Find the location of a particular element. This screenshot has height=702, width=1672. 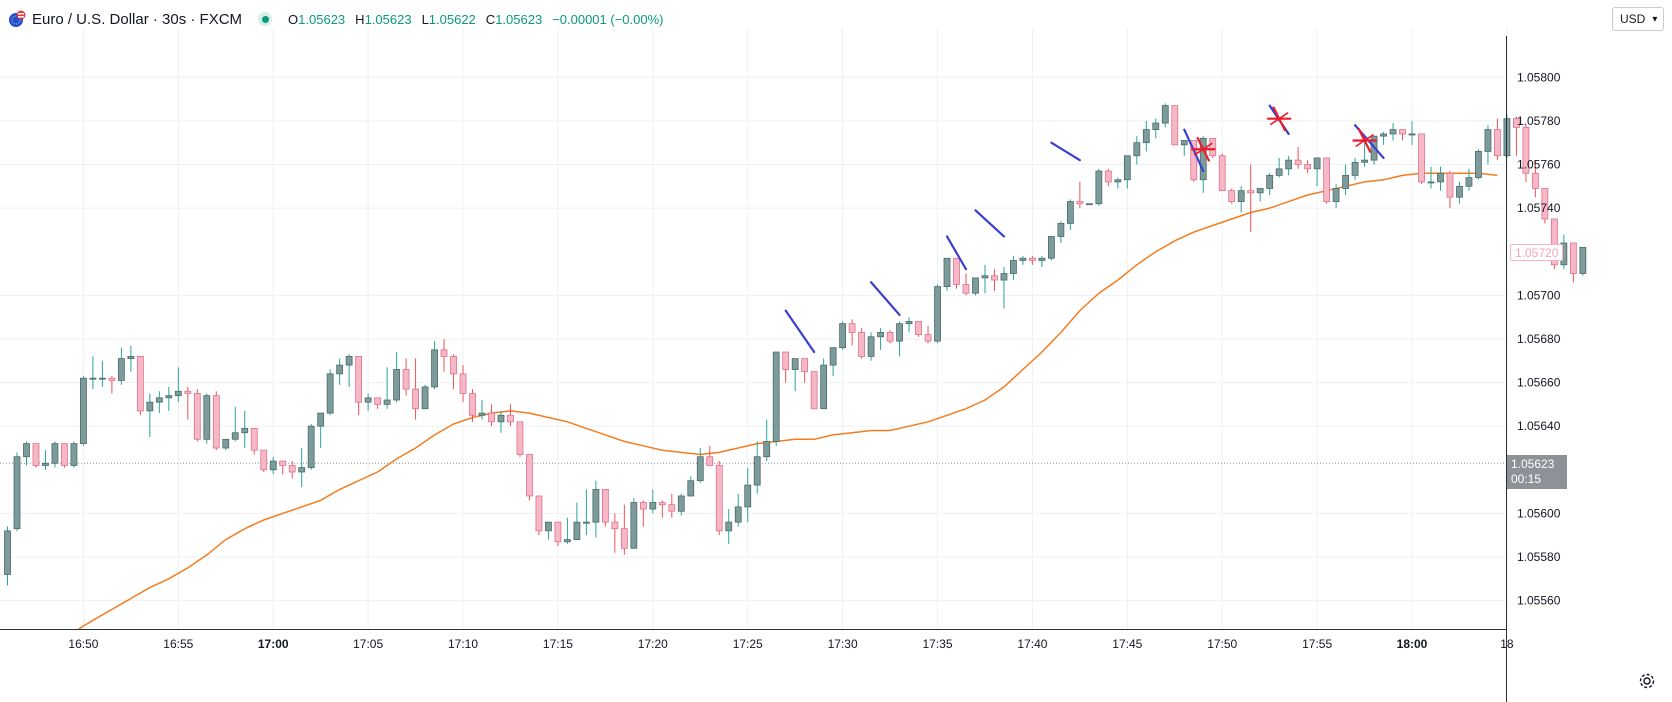

x-tick-label: 17:40 is located at coordinates (1032, 644).